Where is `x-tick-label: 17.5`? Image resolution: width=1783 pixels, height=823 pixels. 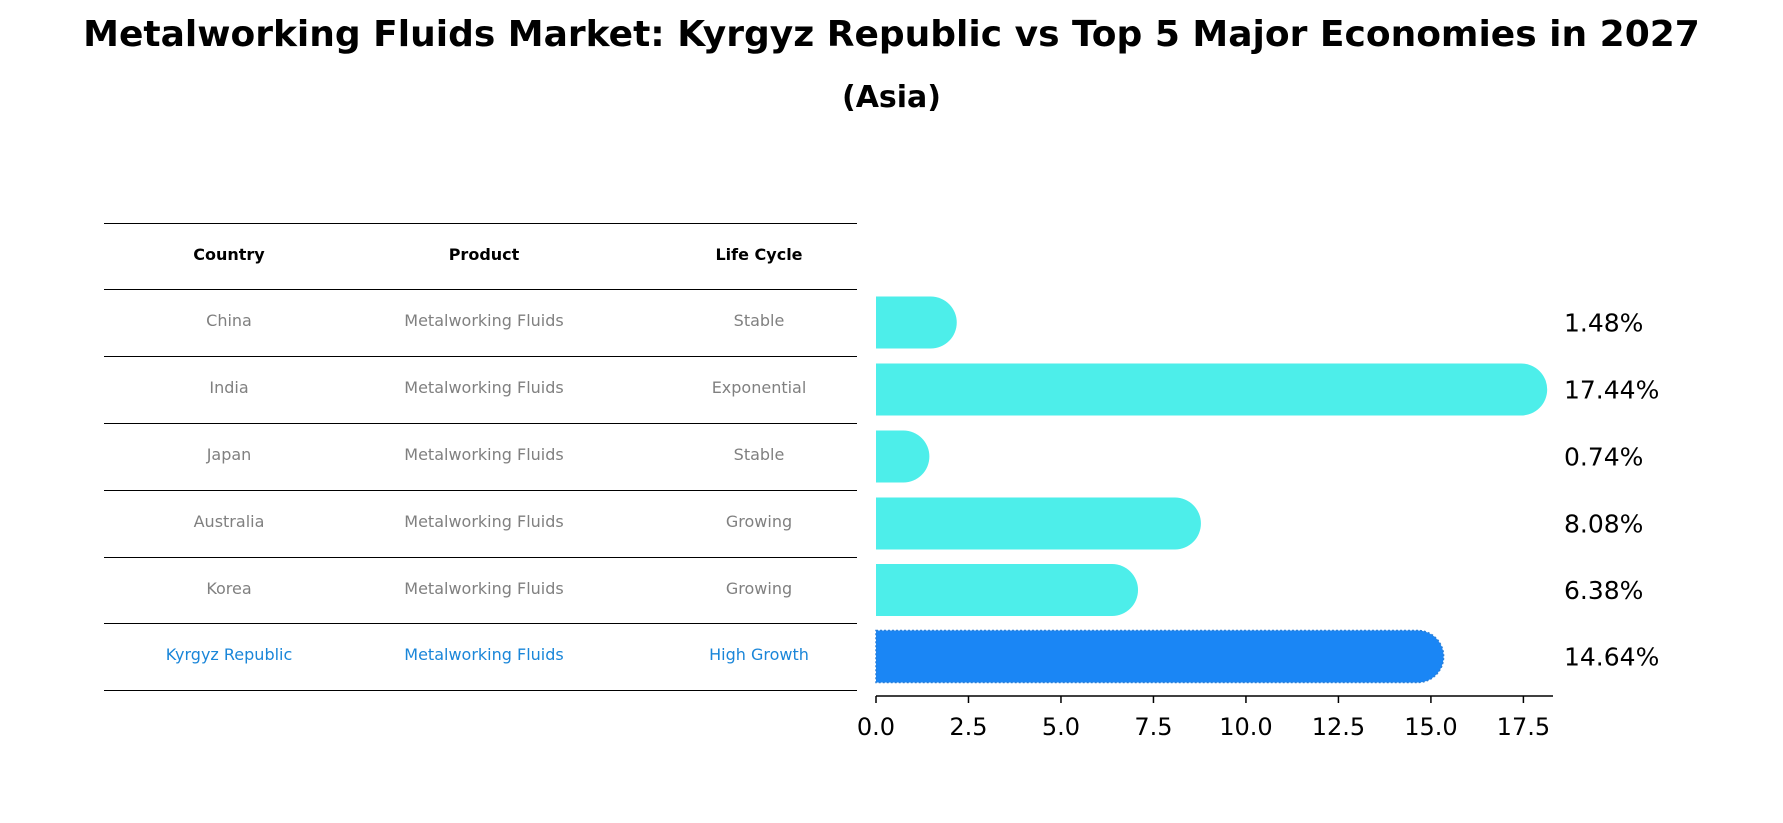 x-tick-label: 17.5 is located at coordinates (1523, 727).